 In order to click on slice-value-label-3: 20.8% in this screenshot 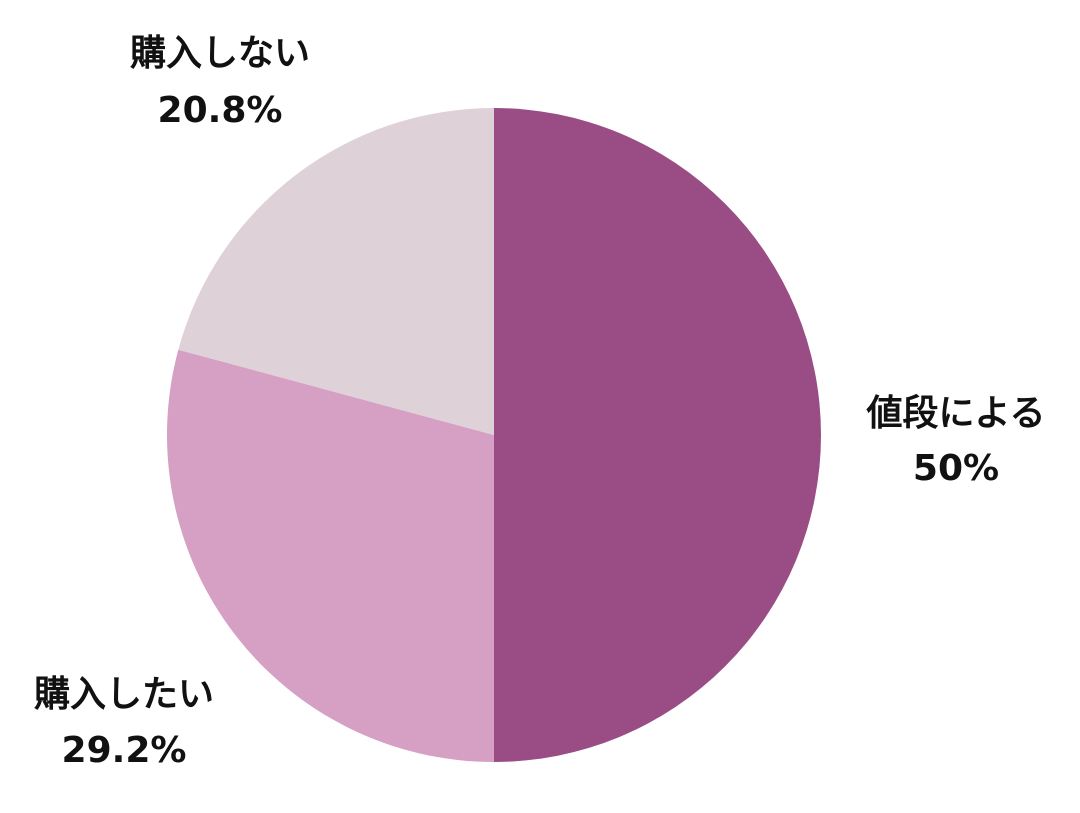, I will do `click(220, 110)`.